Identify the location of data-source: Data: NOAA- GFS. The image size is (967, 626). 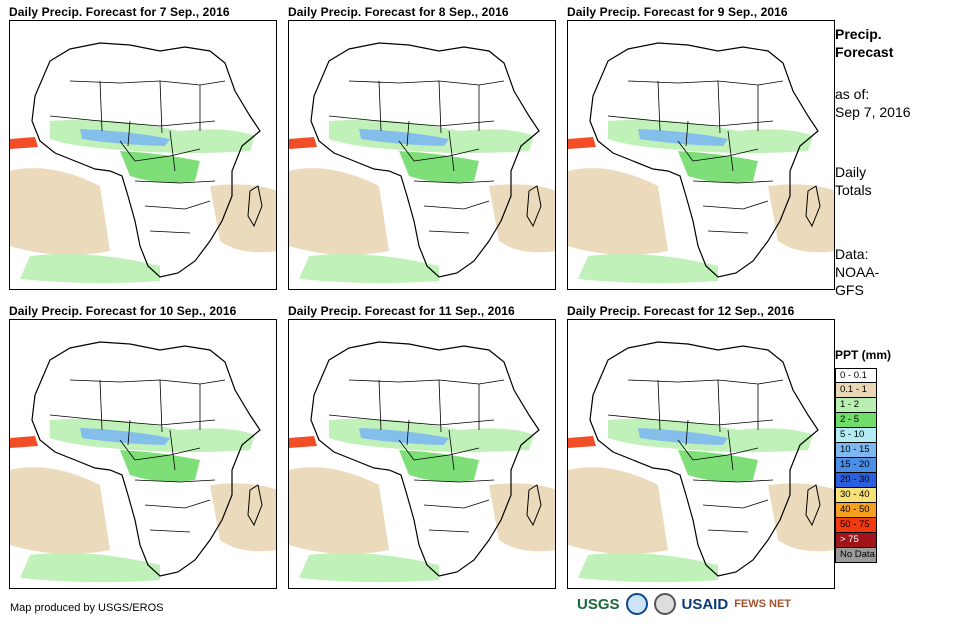
(857, 272).